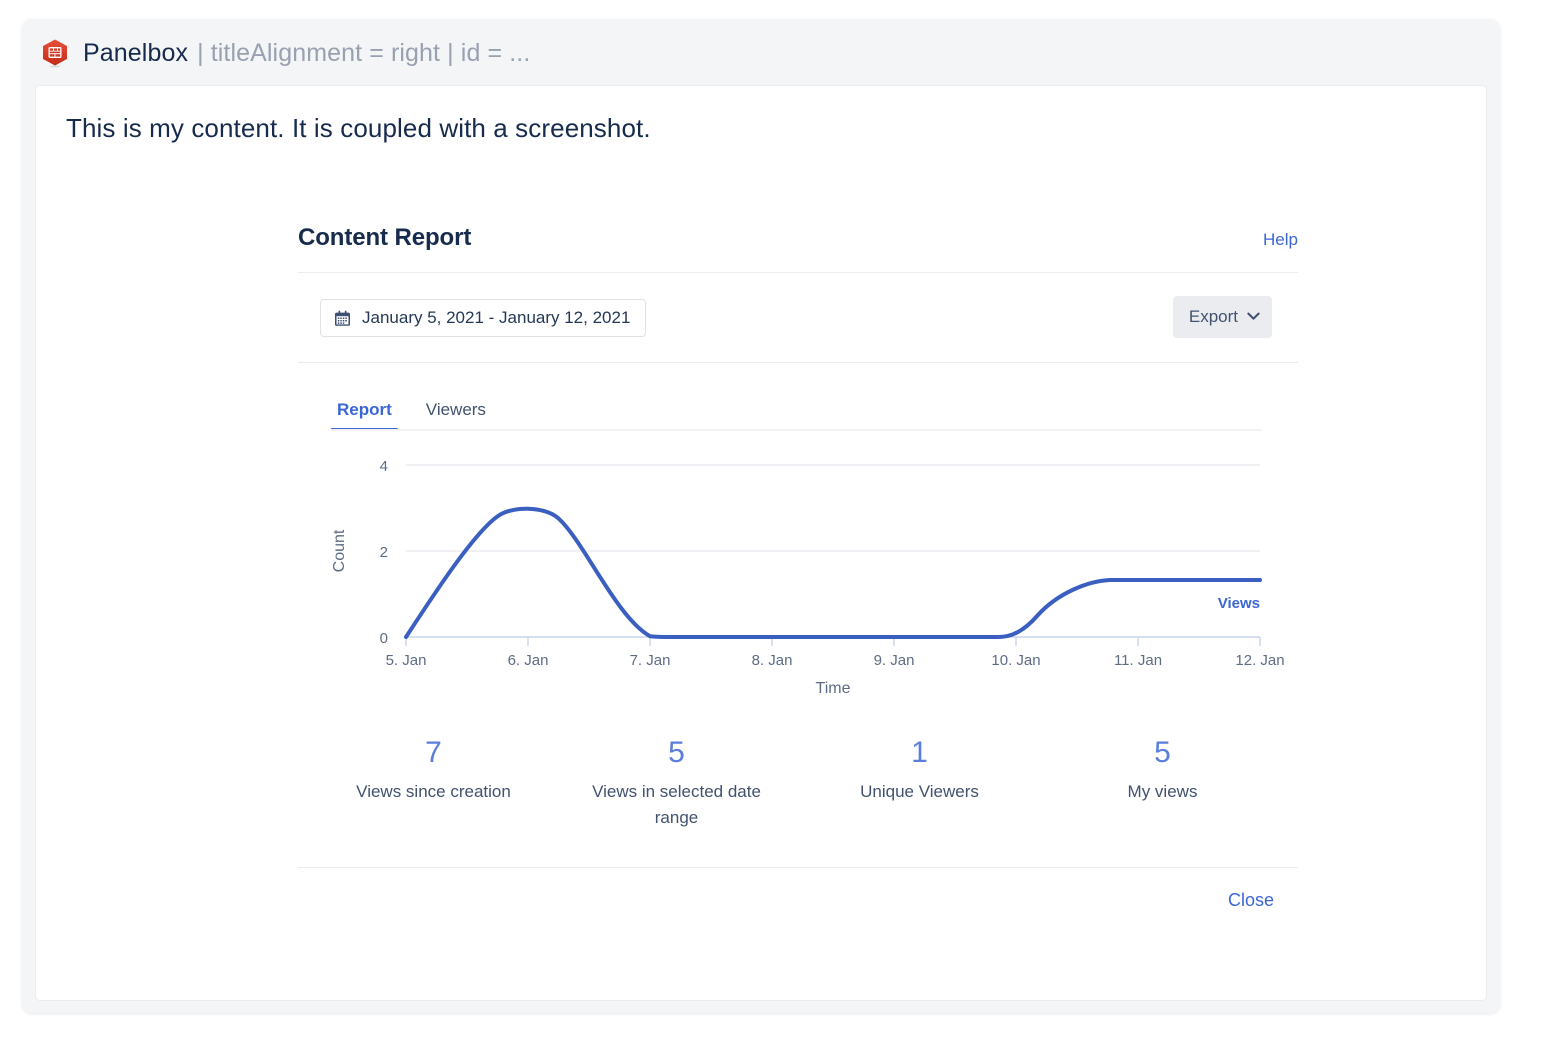 The image size is (1566, 1050). What do you see at coordinates (798, 244) in the screenshot?
I see `report-header: Content Report Help` at bounding box center [798, 244].